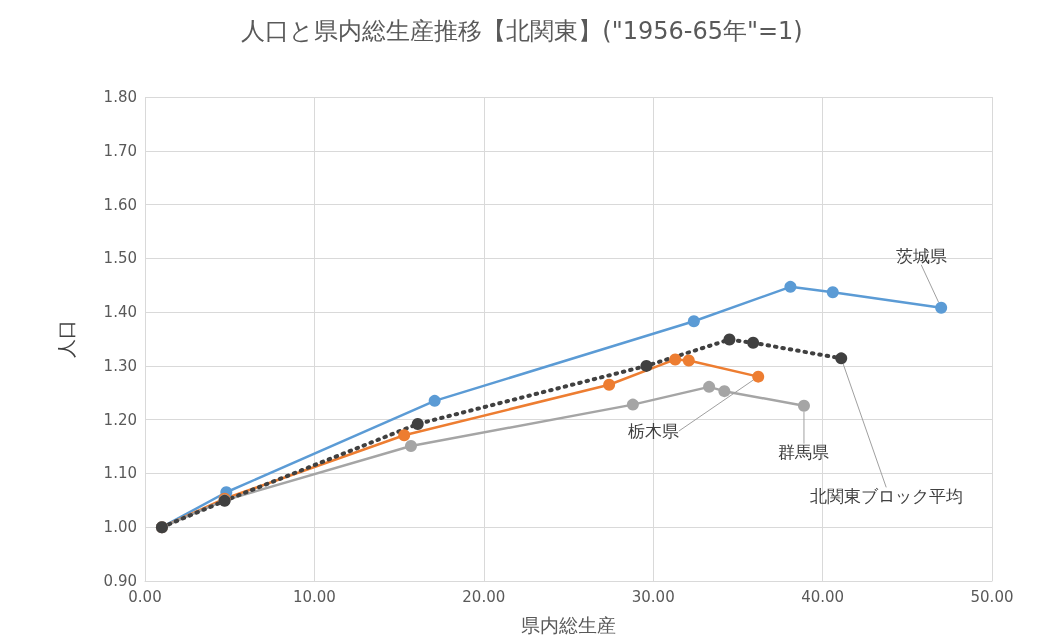 Image resolution: width=1044 pixels, height=639 pixels. What do you see at coordinates (145, 596) in the screenshot?
I see `x-tick-label: 0.00` at bounding box center [145, 596].